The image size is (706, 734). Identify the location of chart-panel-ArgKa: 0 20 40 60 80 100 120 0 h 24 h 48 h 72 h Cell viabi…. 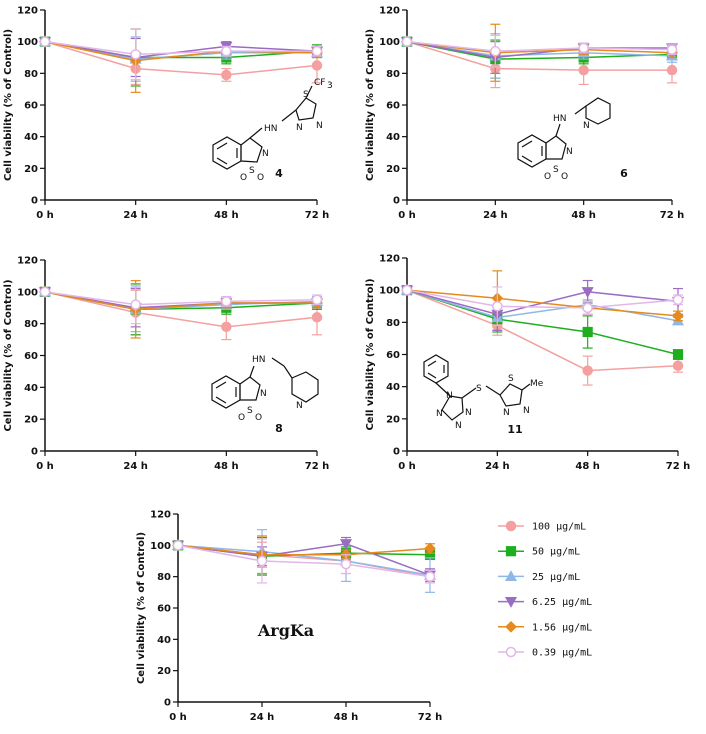
(289, 617).